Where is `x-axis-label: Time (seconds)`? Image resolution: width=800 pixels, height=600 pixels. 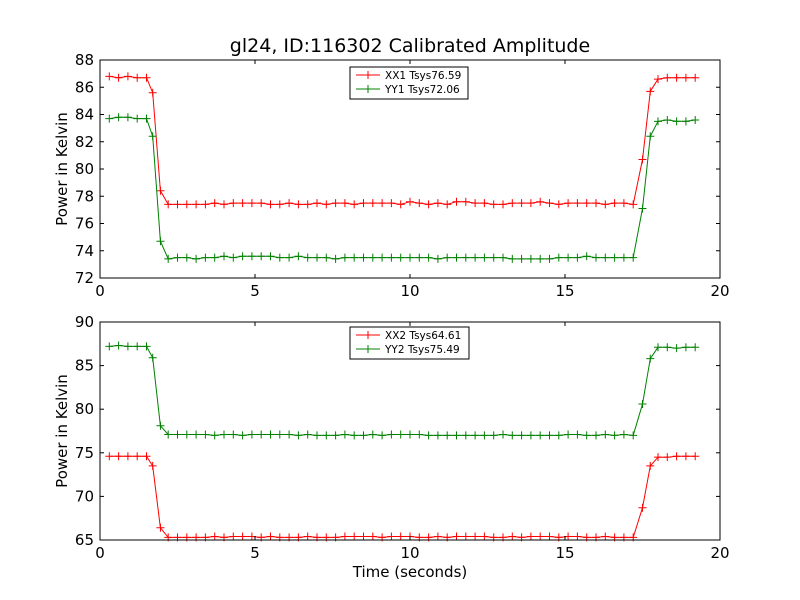 x-axis-label: Time (seconds) is located at coordinates (410, 572).